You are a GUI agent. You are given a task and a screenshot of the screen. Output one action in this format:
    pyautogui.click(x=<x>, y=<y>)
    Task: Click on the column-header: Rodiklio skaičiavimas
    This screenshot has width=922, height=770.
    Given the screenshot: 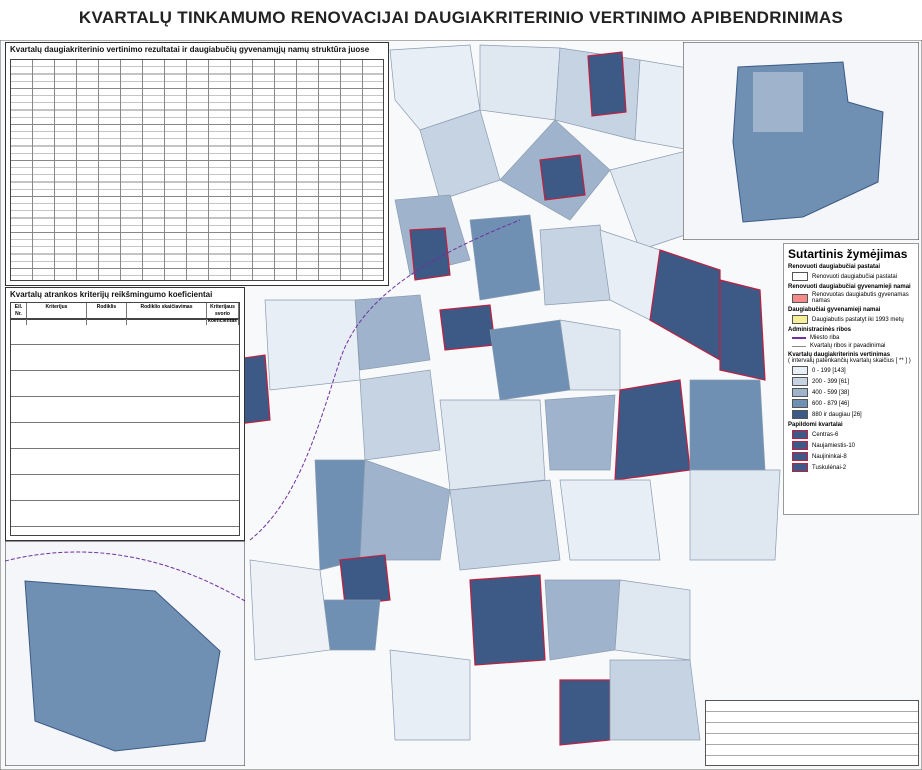 What is the action you would take?
    pyautogui.click(x=167, y=314)
    